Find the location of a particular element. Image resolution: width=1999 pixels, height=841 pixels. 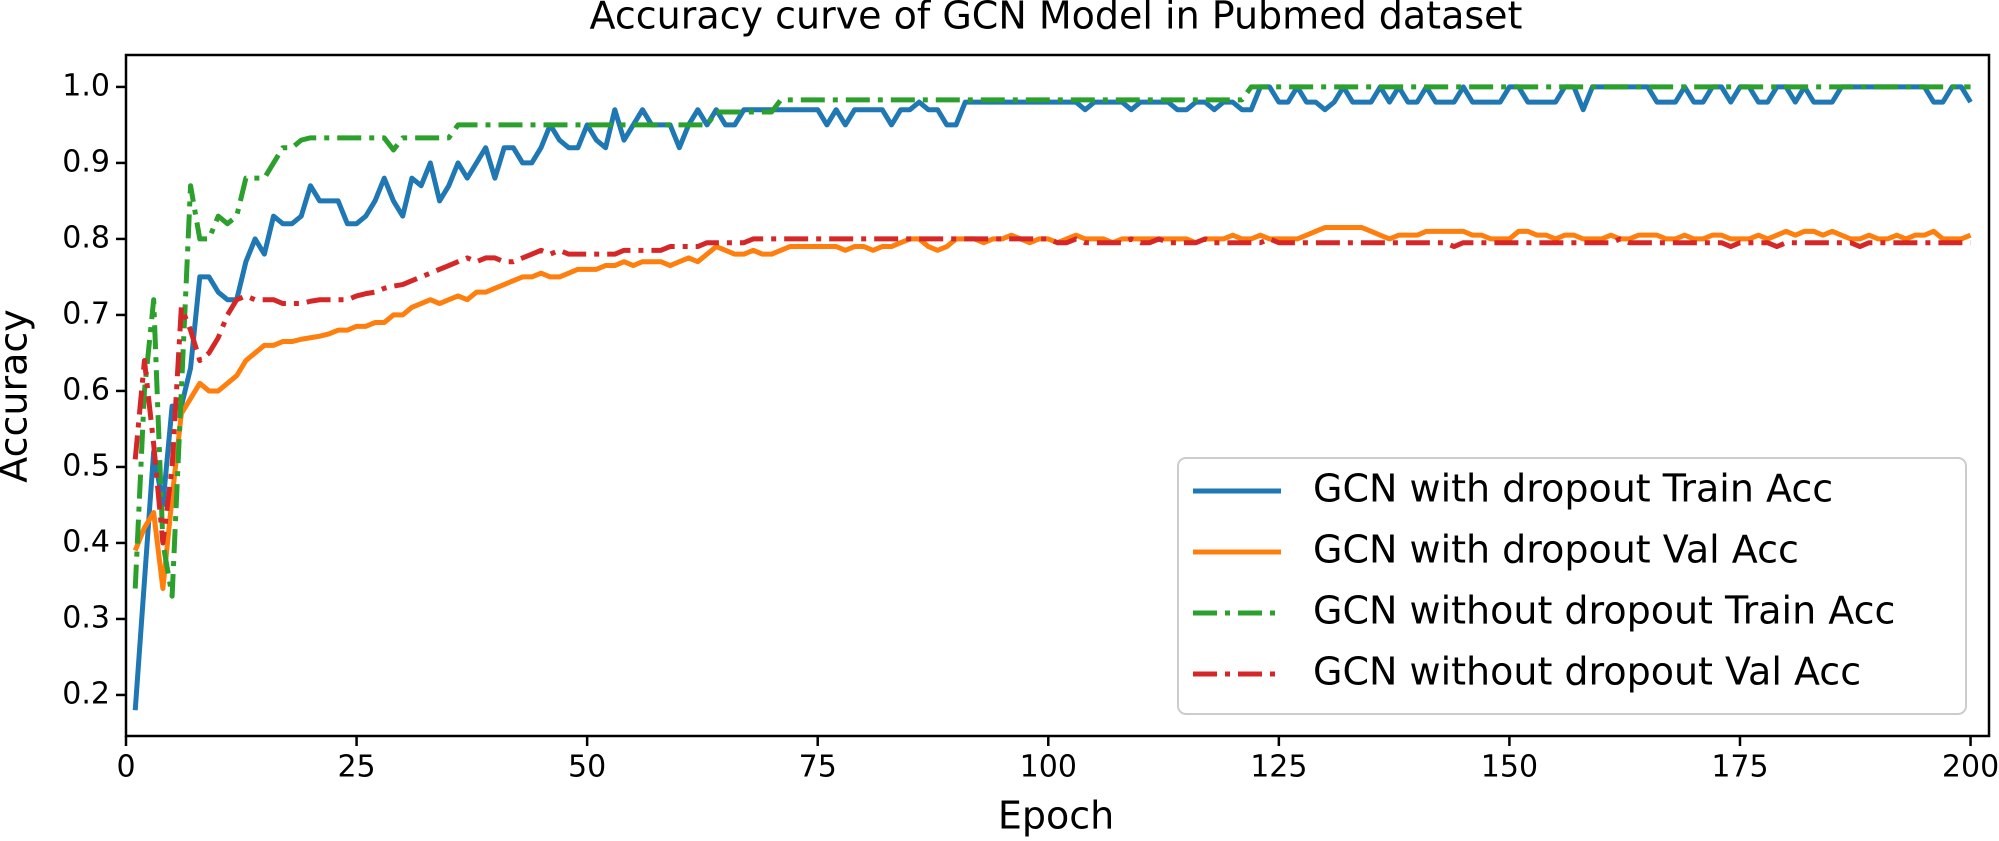

y-tick-label: 0.4 is located at coordinates (86, 541).